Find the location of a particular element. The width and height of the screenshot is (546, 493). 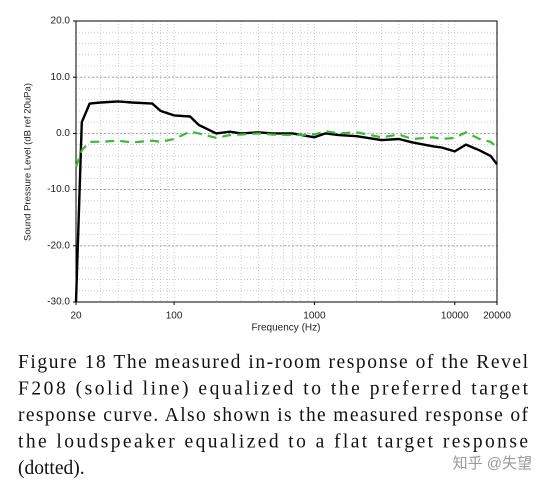

x-tick-label: 1000 is located at coordinates (314, 316).